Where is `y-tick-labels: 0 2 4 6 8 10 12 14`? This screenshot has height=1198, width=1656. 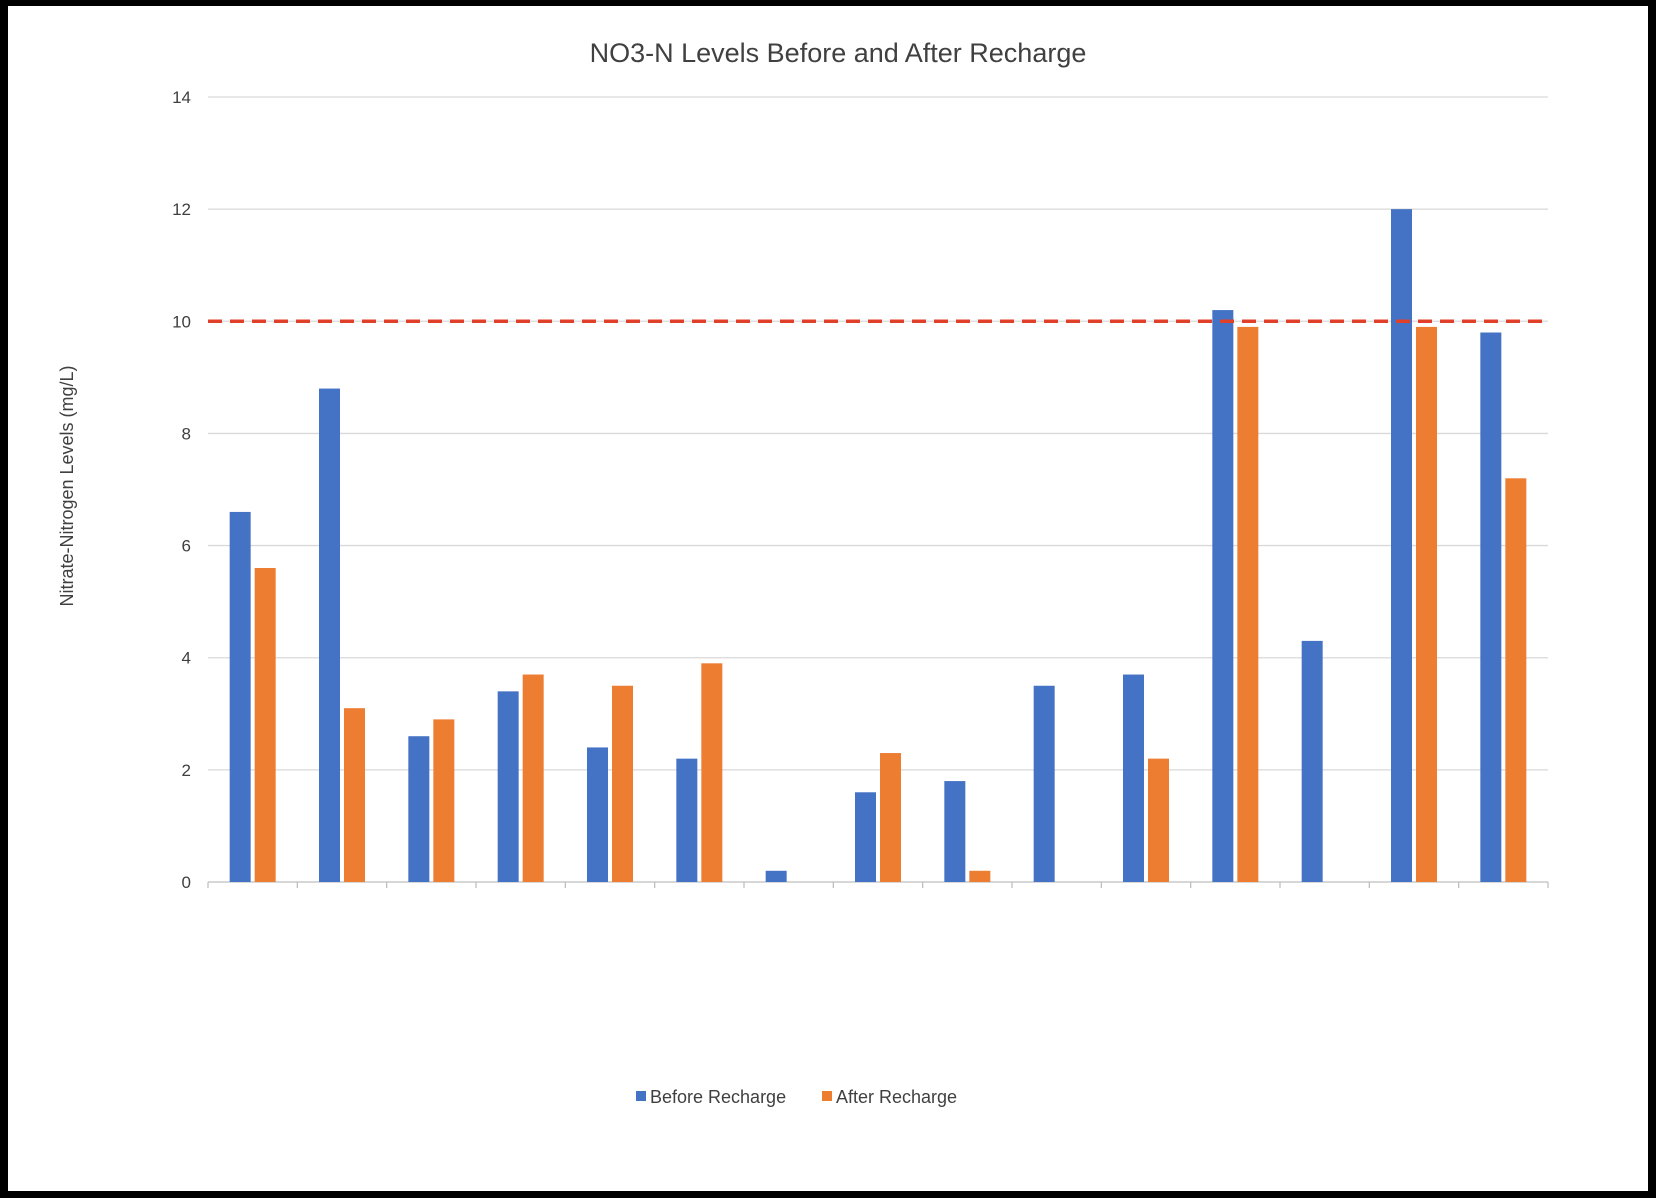
y-tick-labels: 0 2 4 6 8 10 12 14 is located at coordinates (181, 490).